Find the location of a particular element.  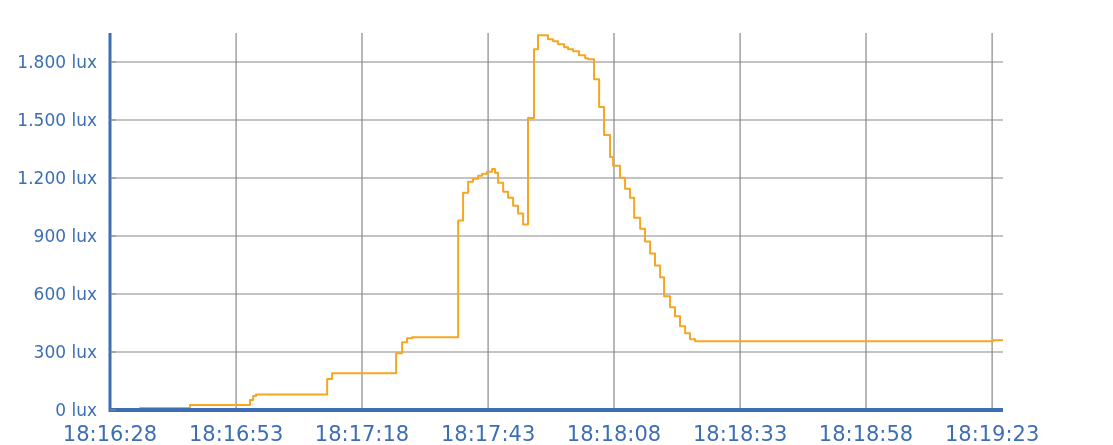

y-tick-label: 1.200 lux is located at coordinates (57, 177).